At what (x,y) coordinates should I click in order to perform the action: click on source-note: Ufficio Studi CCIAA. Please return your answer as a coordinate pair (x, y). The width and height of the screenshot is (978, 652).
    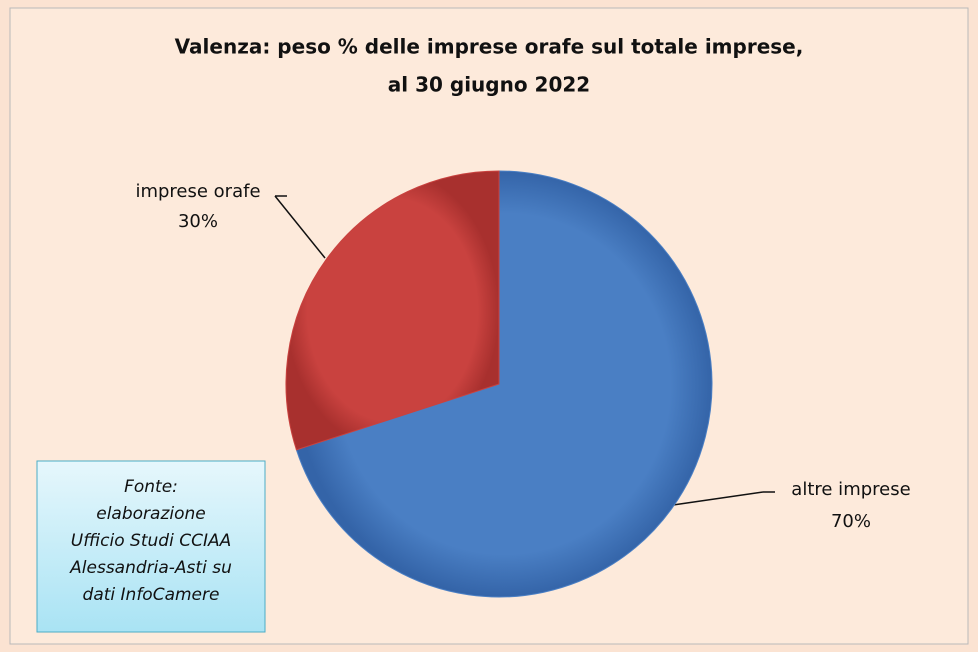
    Looking at the image, I should click on (151, 541).